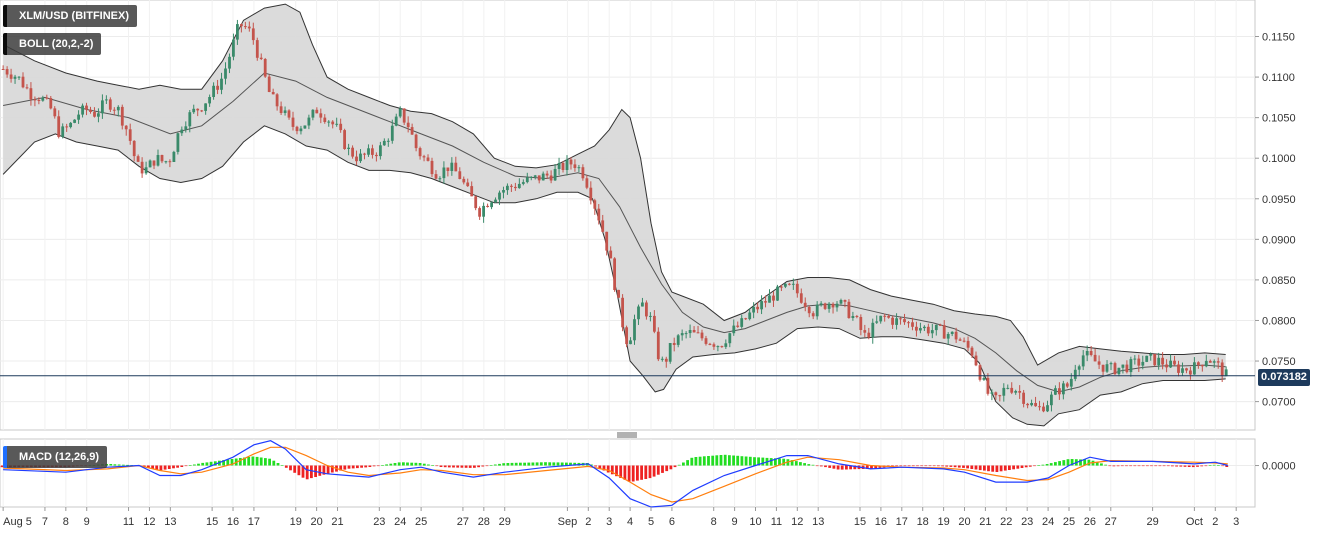 The height and width of the screenshot is (539, 1331). Describe the element at coordinates (1278, 78) in the screenshot. I see `price-tick-label: 0.1100` at that location.